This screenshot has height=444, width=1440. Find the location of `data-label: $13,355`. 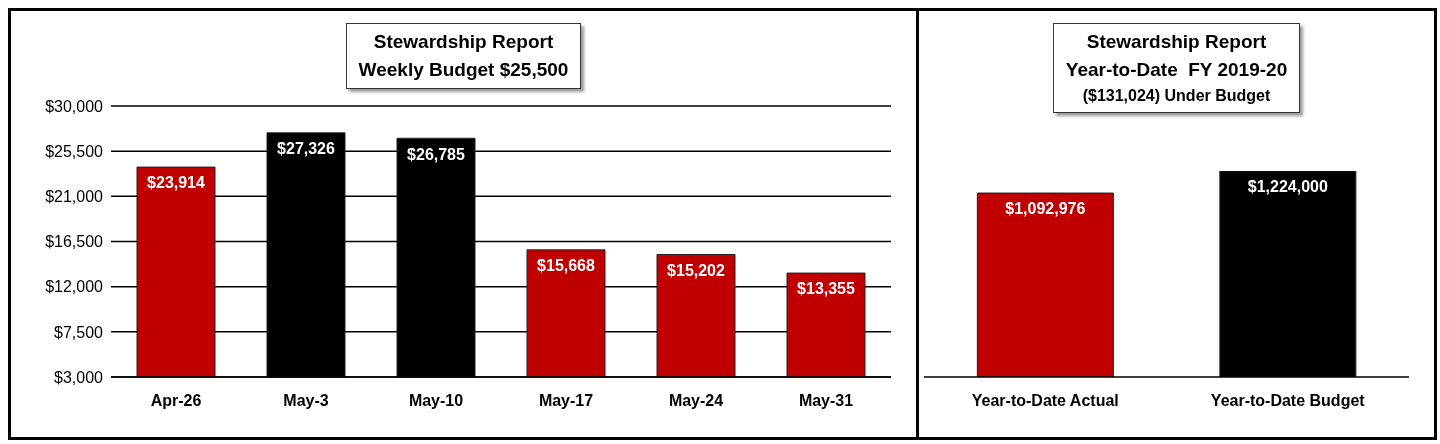

data-label: $13,355 is located at coordinates (826, 289).